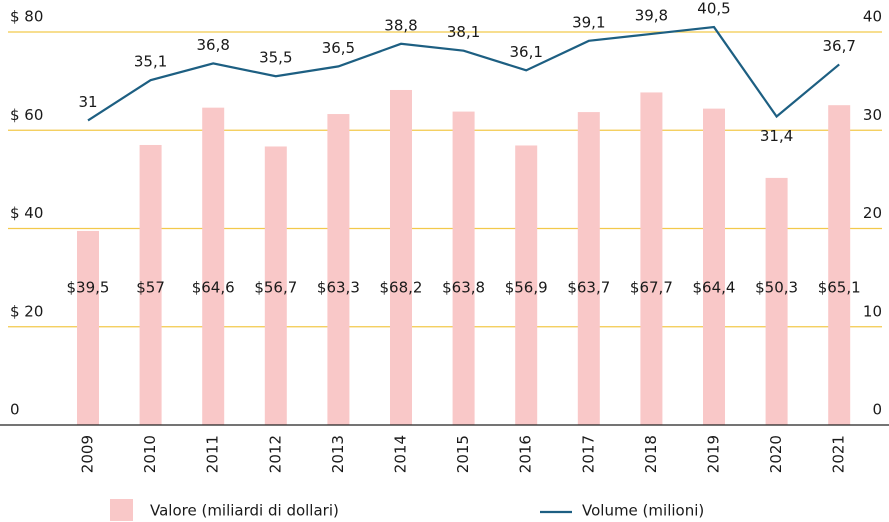 The image size is (889, 522). I want to click on x-tick-label: 2014, so click(401, 454).